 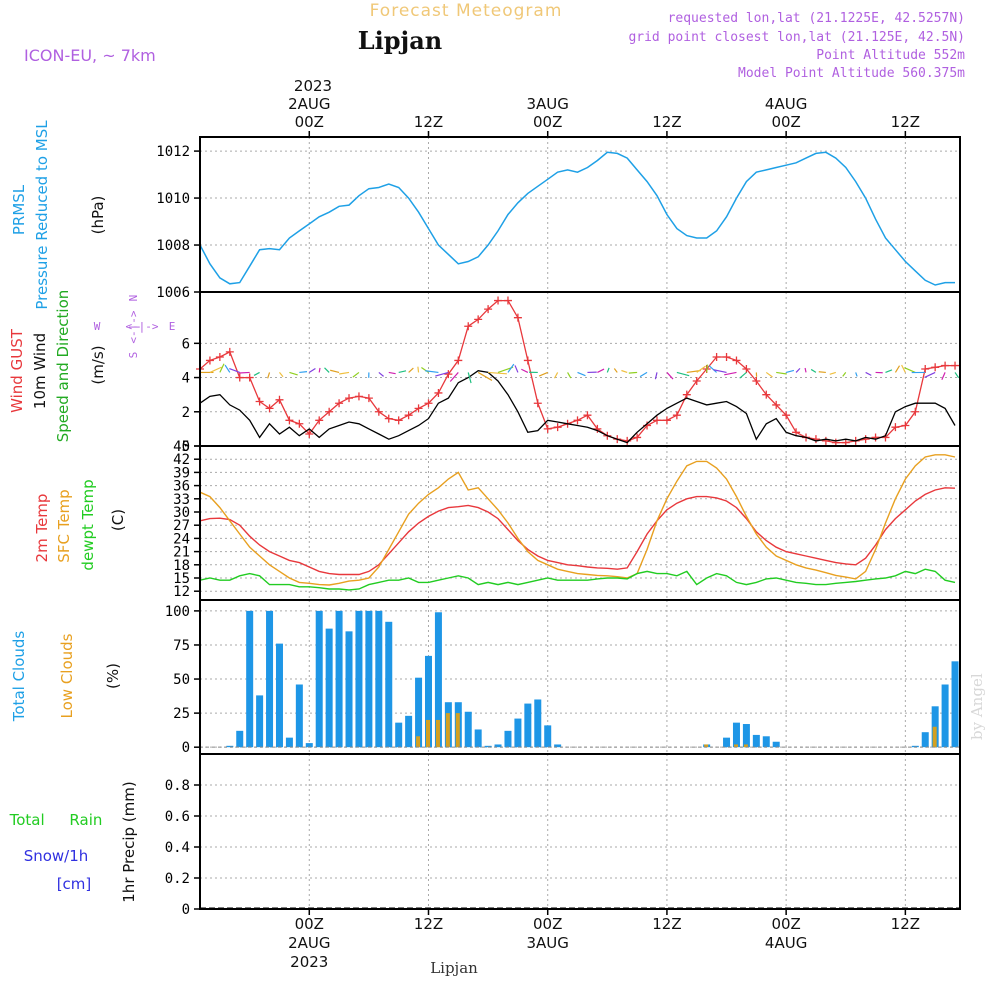 I want to click on compass-arrows: <-|->, so click(x=141, y=326).